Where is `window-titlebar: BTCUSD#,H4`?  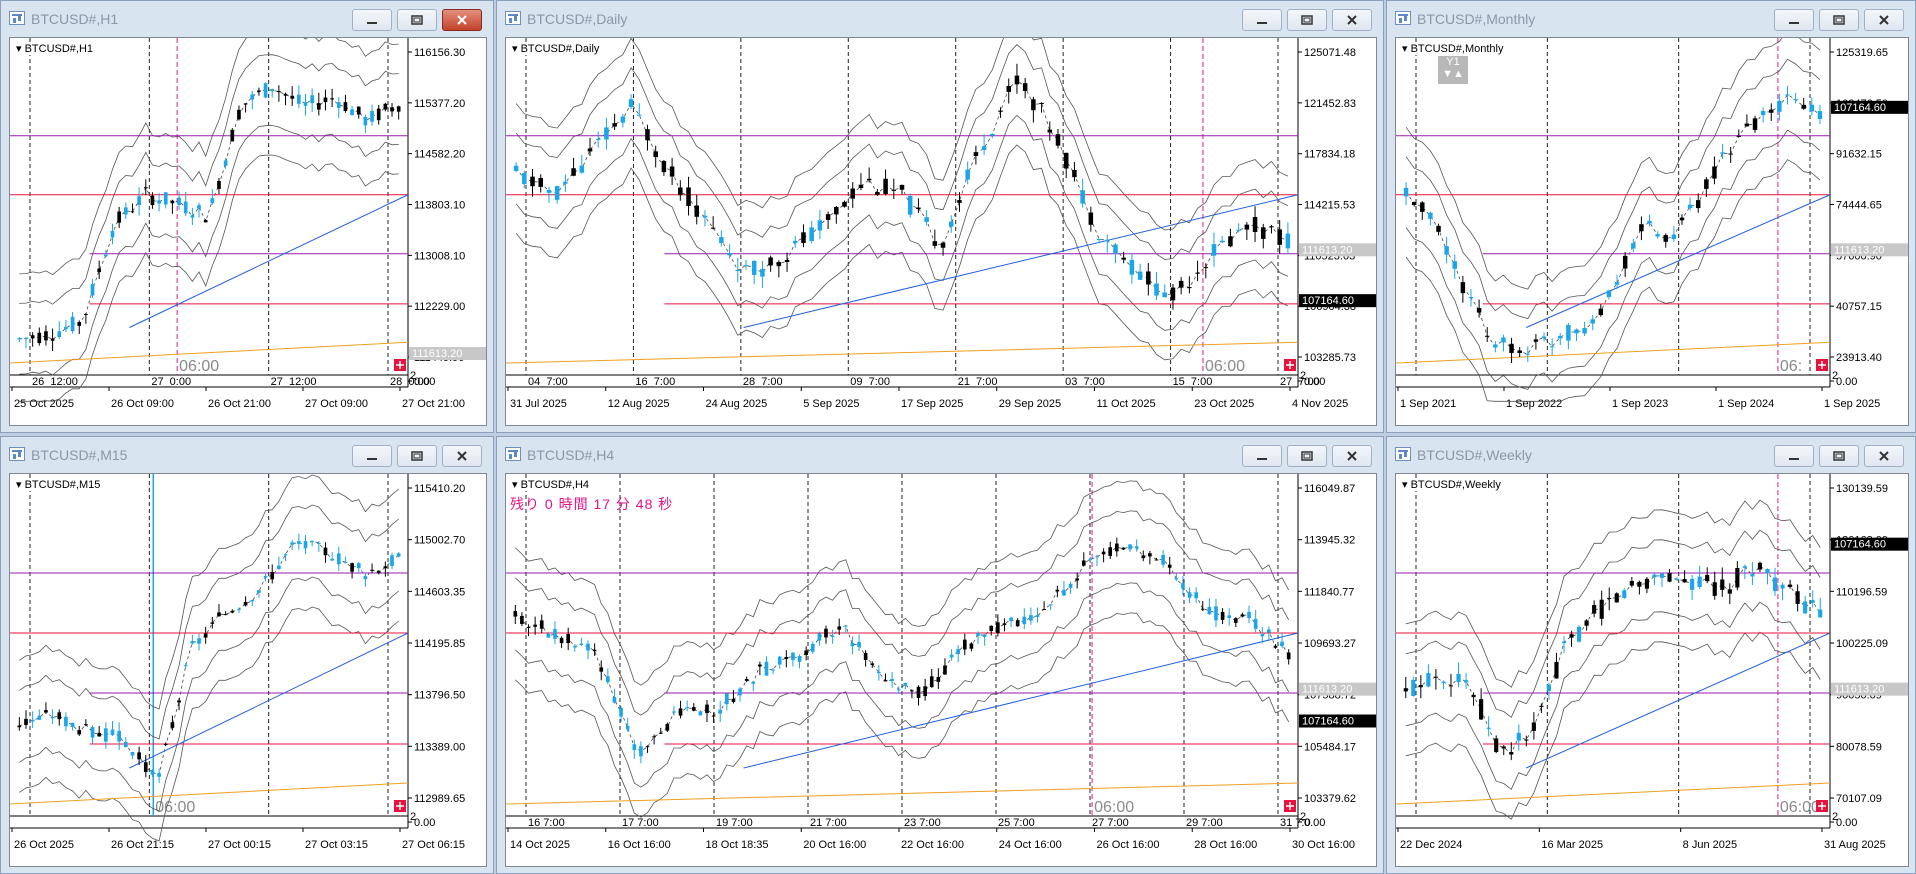 window-titlebar: BTCUSD#,H4 is located at coordinates (940, 455).